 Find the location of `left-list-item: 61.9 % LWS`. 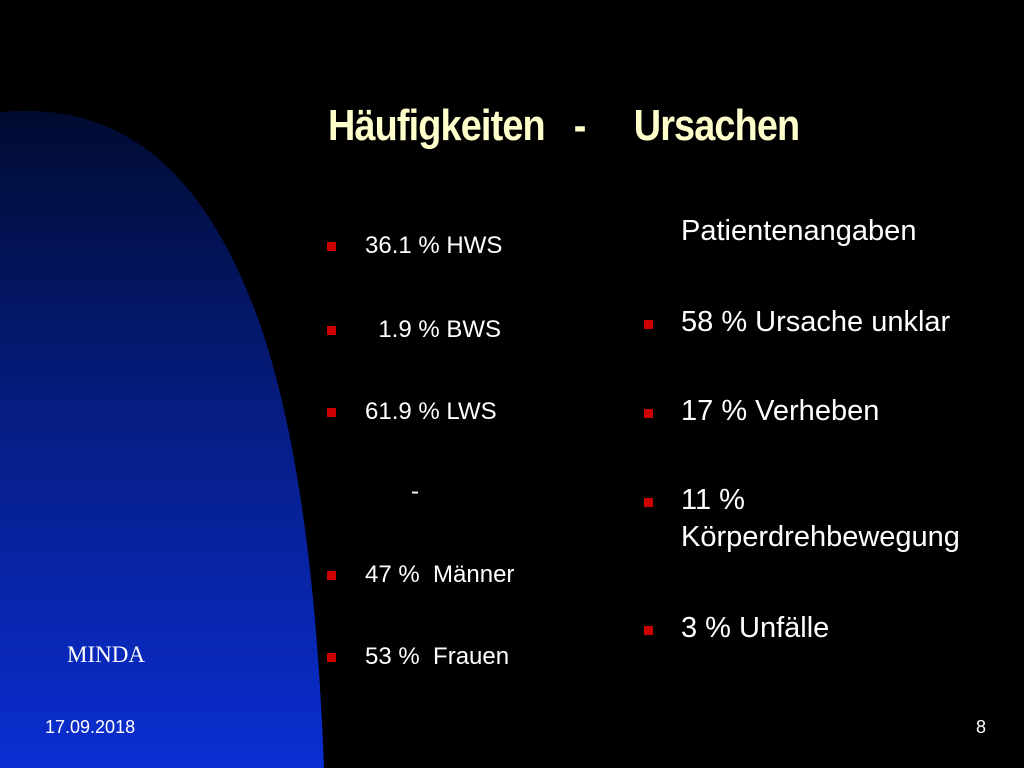

left-list-item: 61.9 % LWS is located at coordinates (431, 411).